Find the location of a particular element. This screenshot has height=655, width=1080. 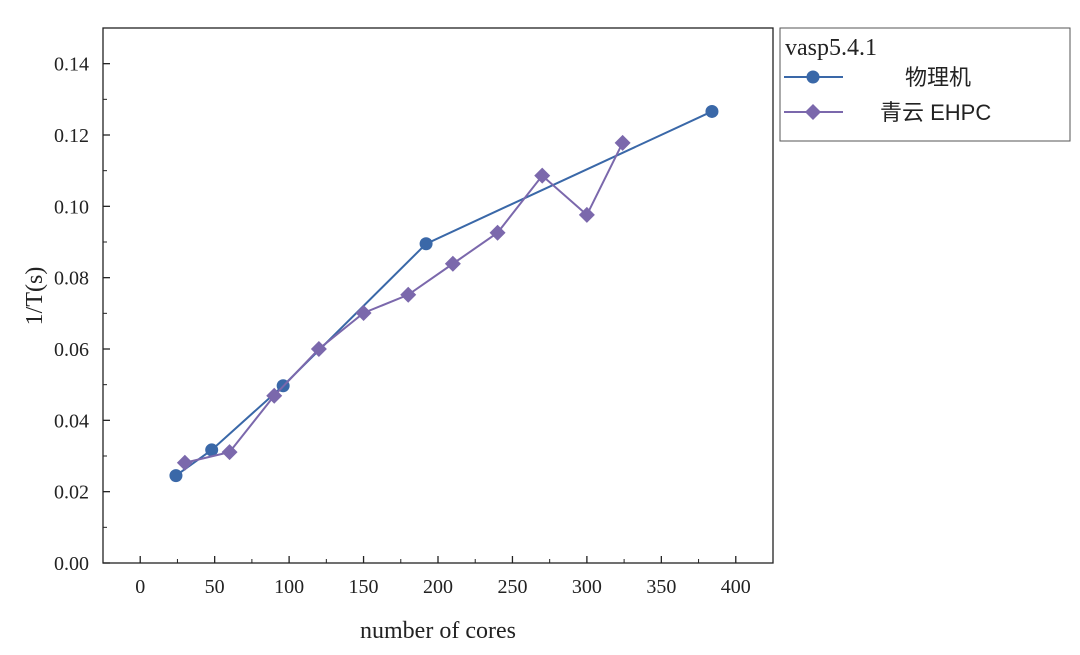

y-tick-label: 0.10 is located at coordinates (71, 207).